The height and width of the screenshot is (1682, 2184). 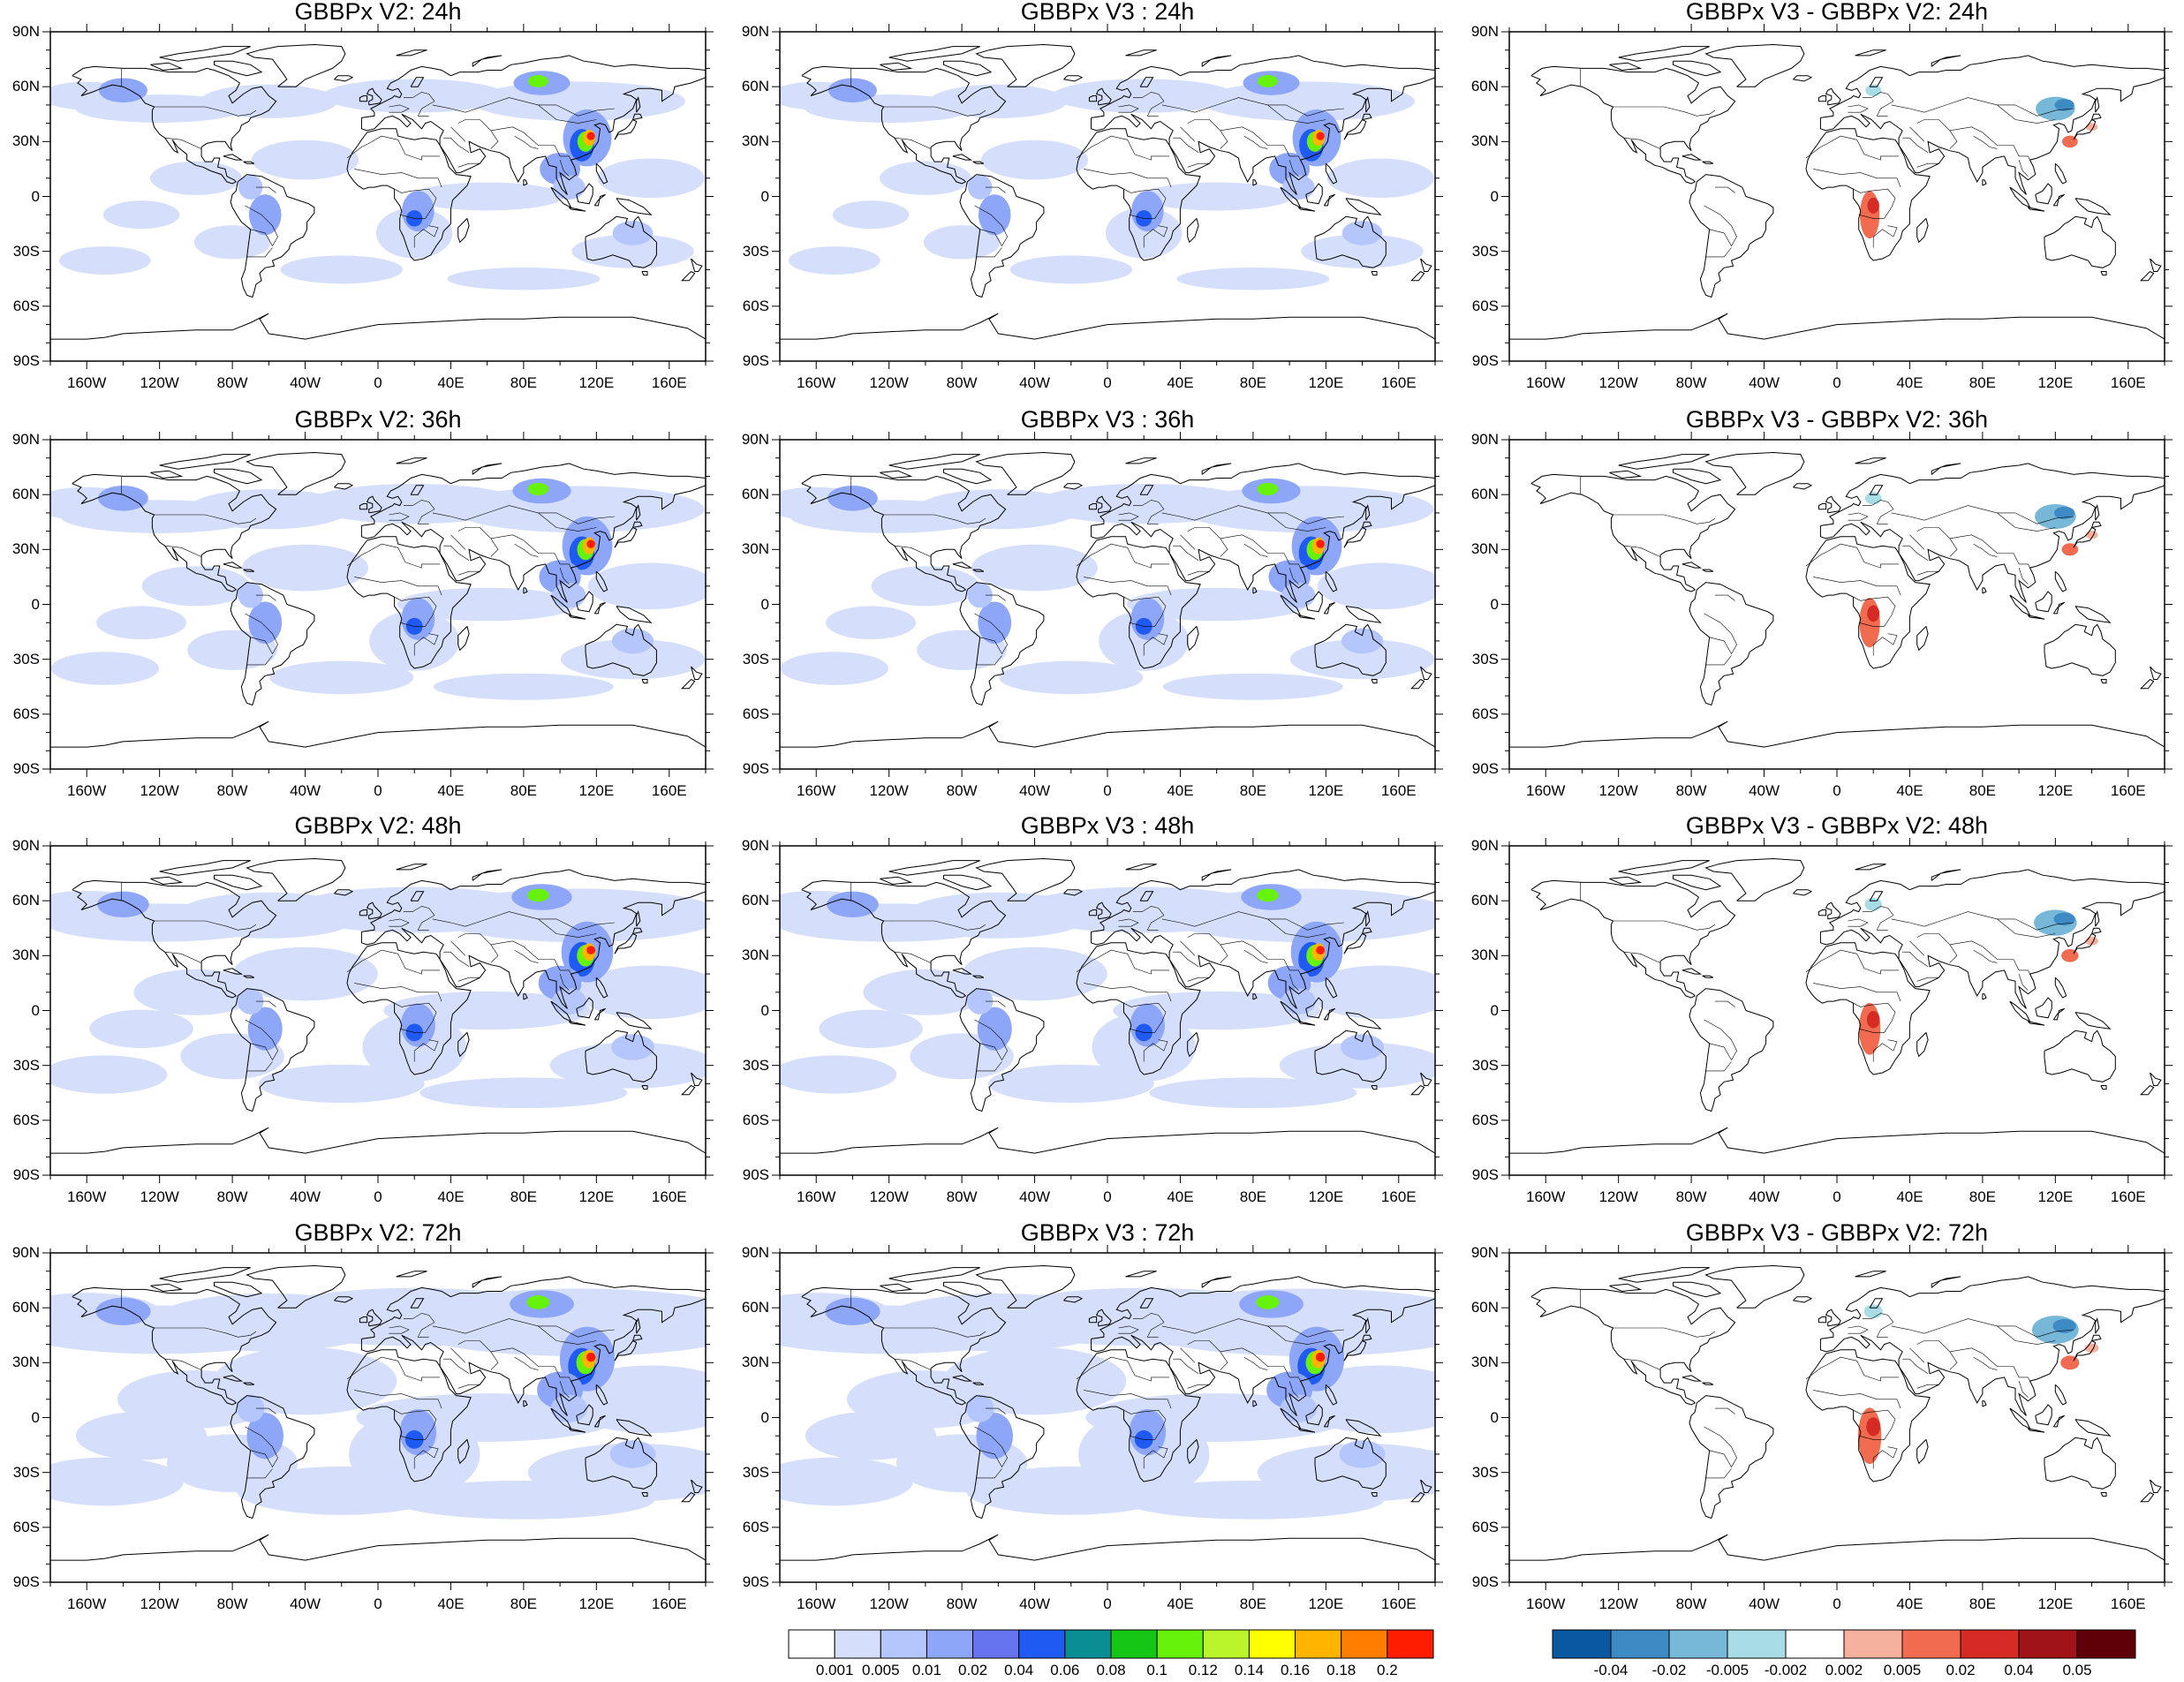 I want to click on map-background, so click(x=1837, y=1011).